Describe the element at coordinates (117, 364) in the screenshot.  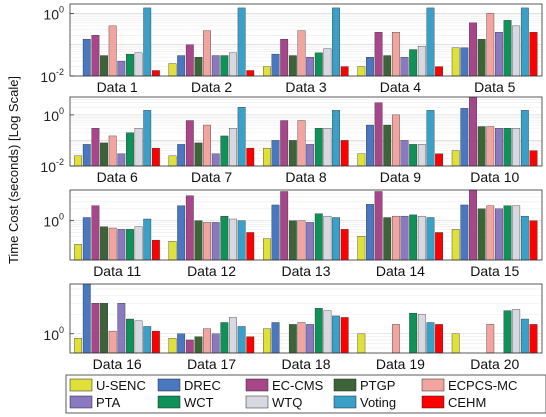
I see `category-label: Data 16` at that location.